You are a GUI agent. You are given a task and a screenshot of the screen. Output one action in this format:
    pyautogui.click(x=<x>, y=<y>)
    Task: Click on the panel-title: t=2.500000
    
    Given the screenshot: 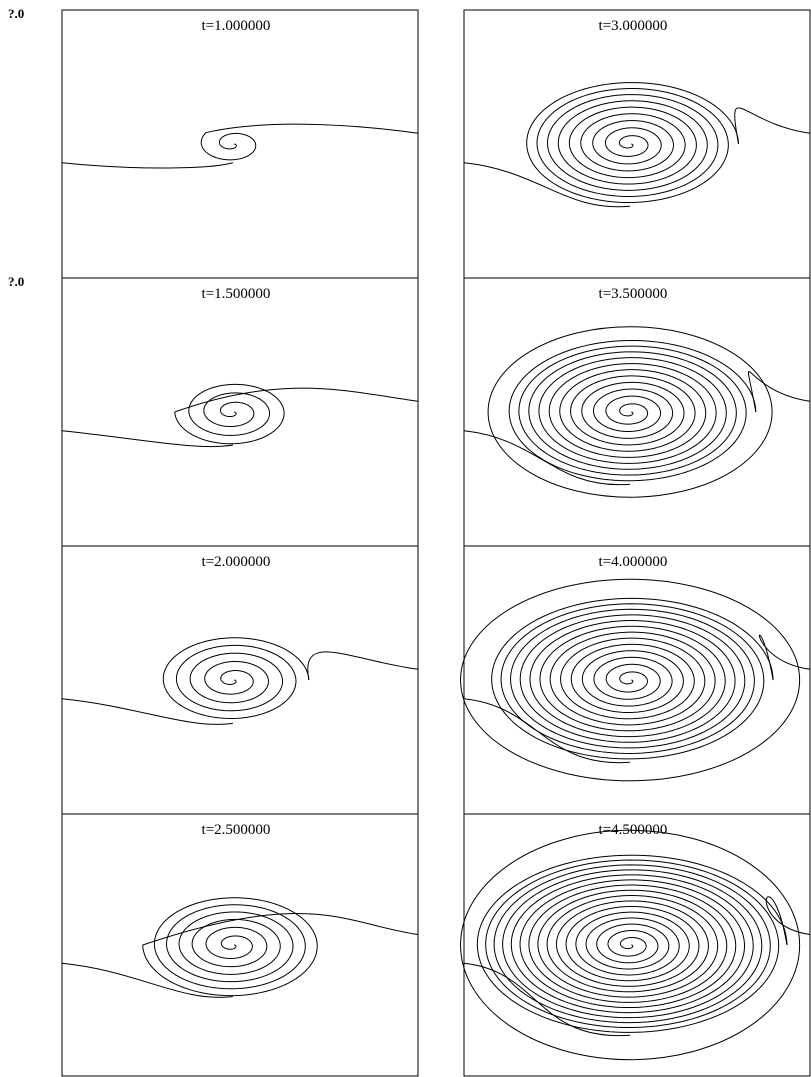 What is the action you would take?
    pyautogui.click(x=236, y=830)
    